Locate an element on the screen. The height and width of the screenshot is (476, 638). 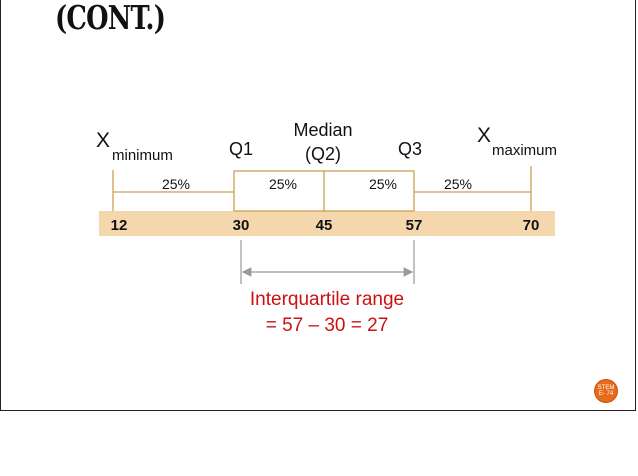
number-strip is located at coordinates (327, 223).